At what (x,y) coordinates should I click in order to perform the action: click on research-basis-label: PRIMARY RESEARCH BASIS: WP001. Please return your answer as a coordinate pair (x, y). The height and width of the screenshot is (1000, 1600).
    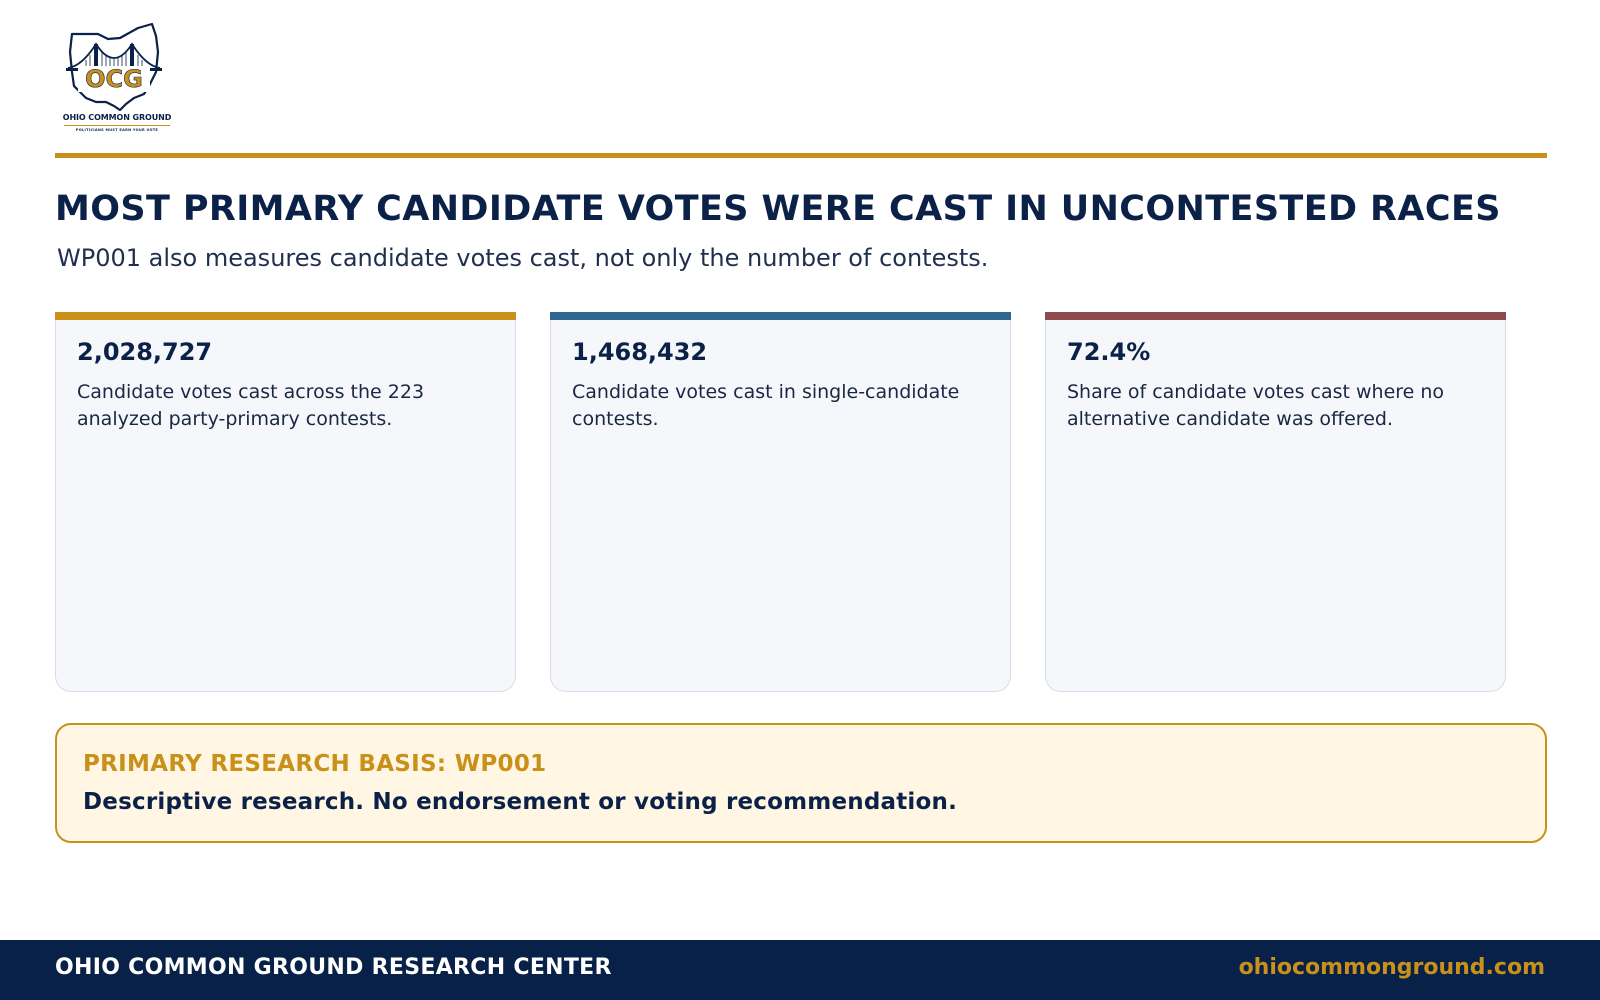
    Looking at the image, I should click on (315, 764).